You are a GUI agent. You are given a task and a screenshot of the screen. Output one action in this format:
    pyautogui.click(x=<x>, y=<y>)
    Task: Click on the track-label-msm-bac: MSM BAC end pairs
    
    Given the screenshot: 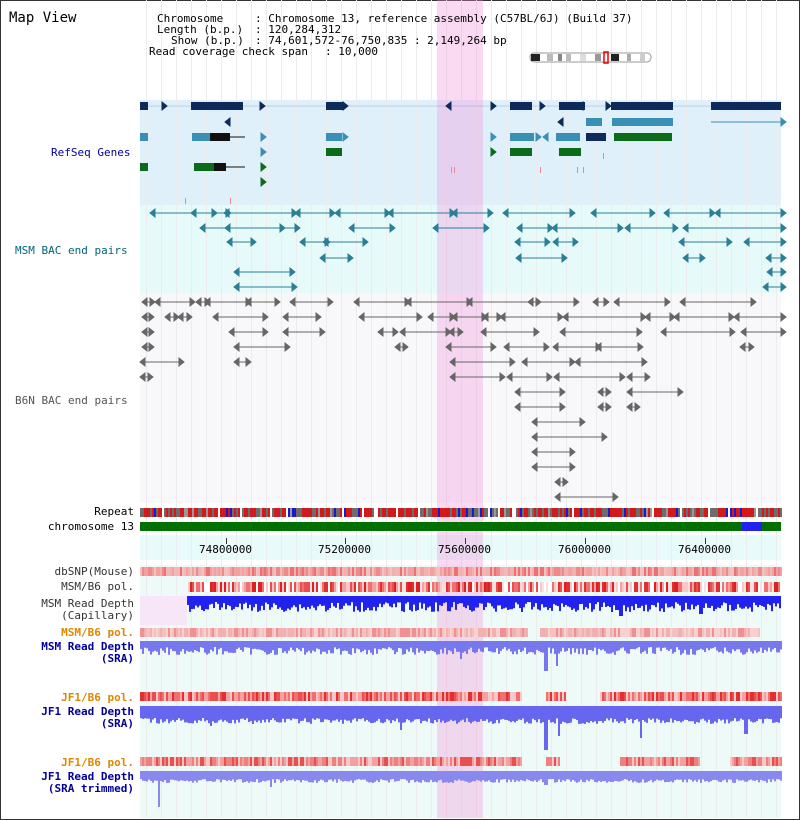 What is the action you would take?
    pyautogui.click(x=71, y=250)
    